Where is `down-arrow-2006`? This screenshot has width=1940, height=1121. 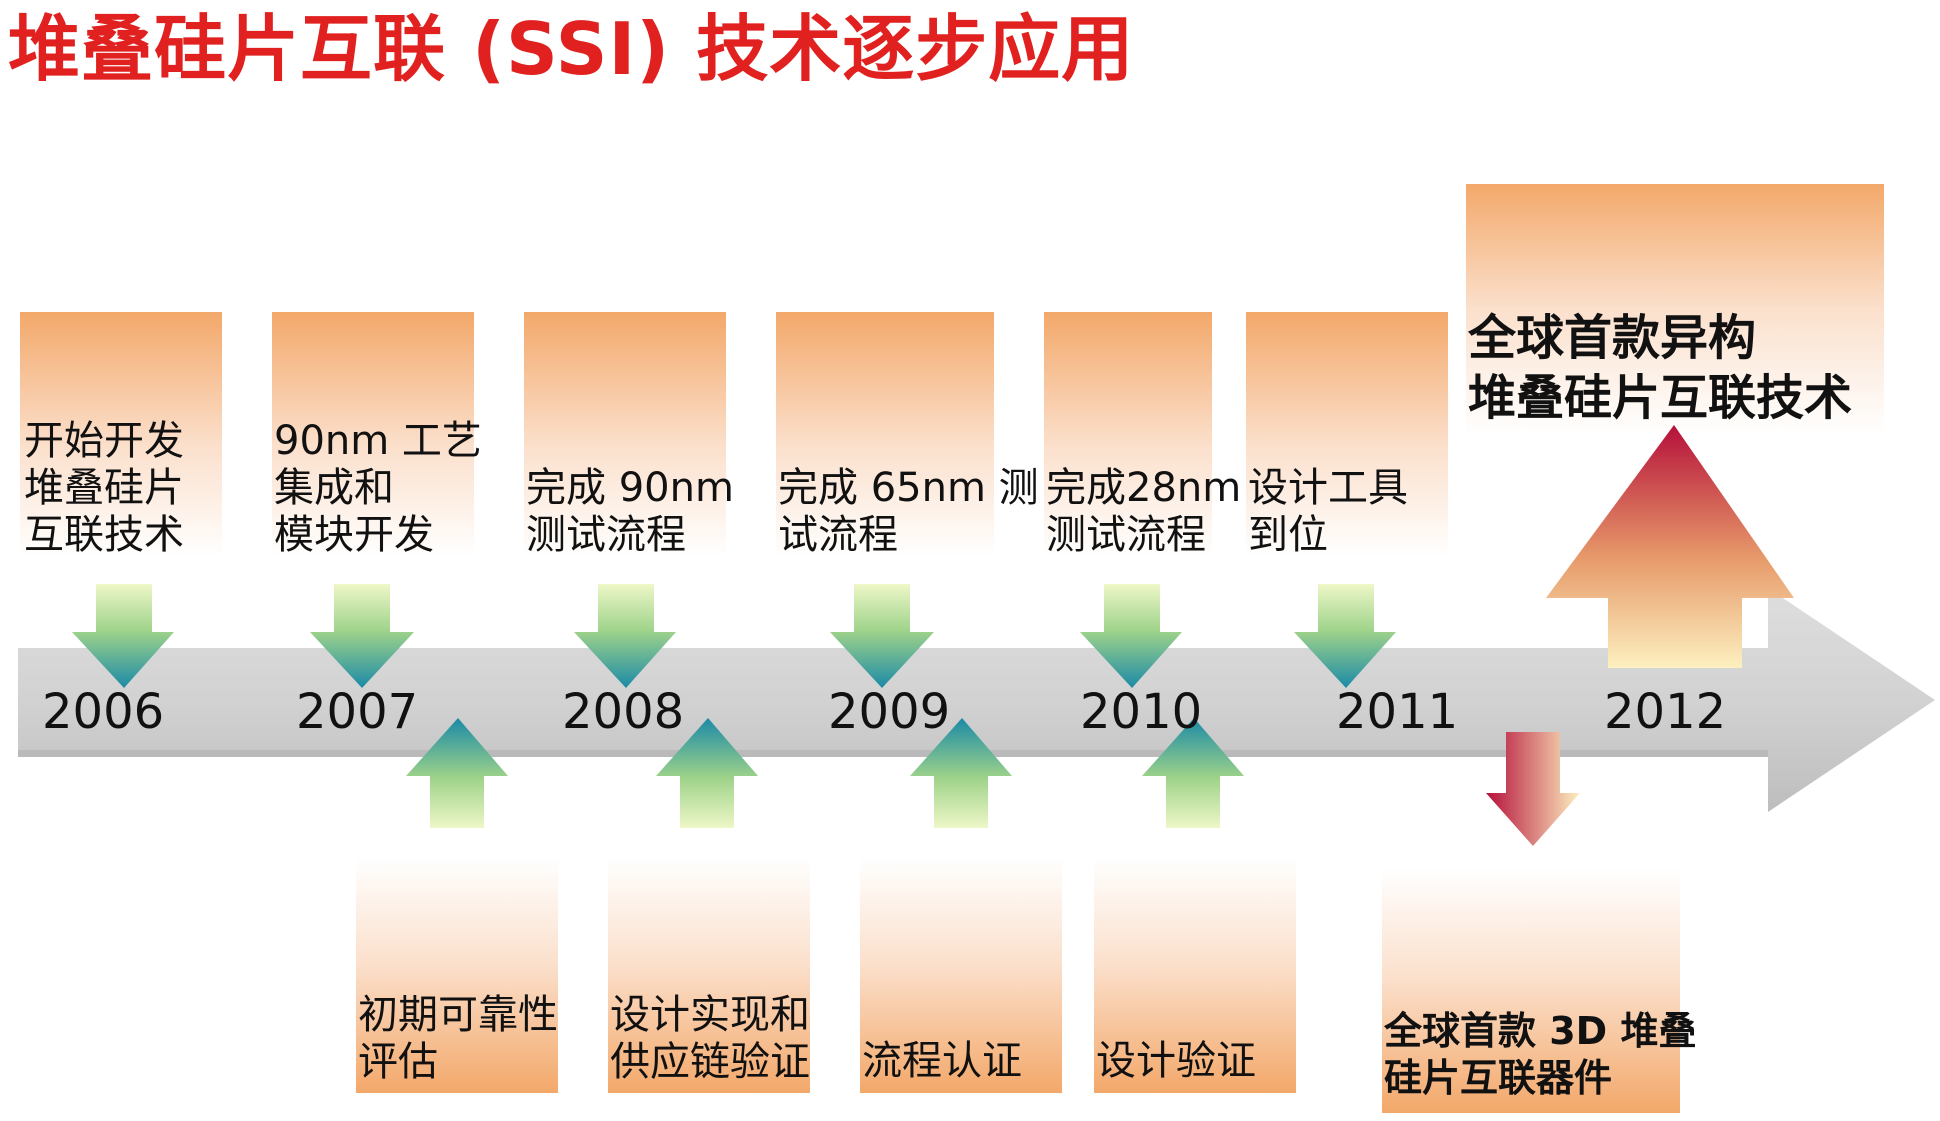
down-arrow-2006 is located at coordinates (123, 636).